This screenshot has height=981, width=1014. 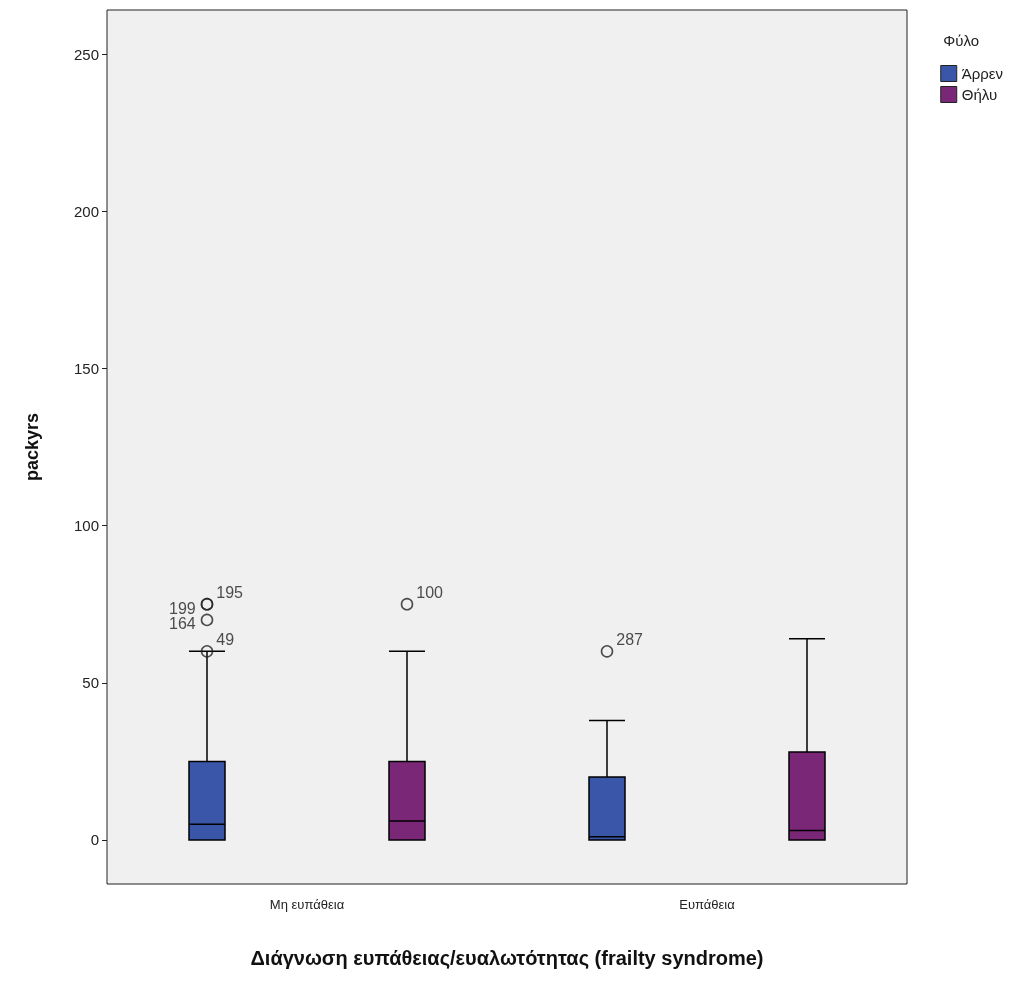 I want to click on y-tick-label: 50, so click(x=90, y=683).